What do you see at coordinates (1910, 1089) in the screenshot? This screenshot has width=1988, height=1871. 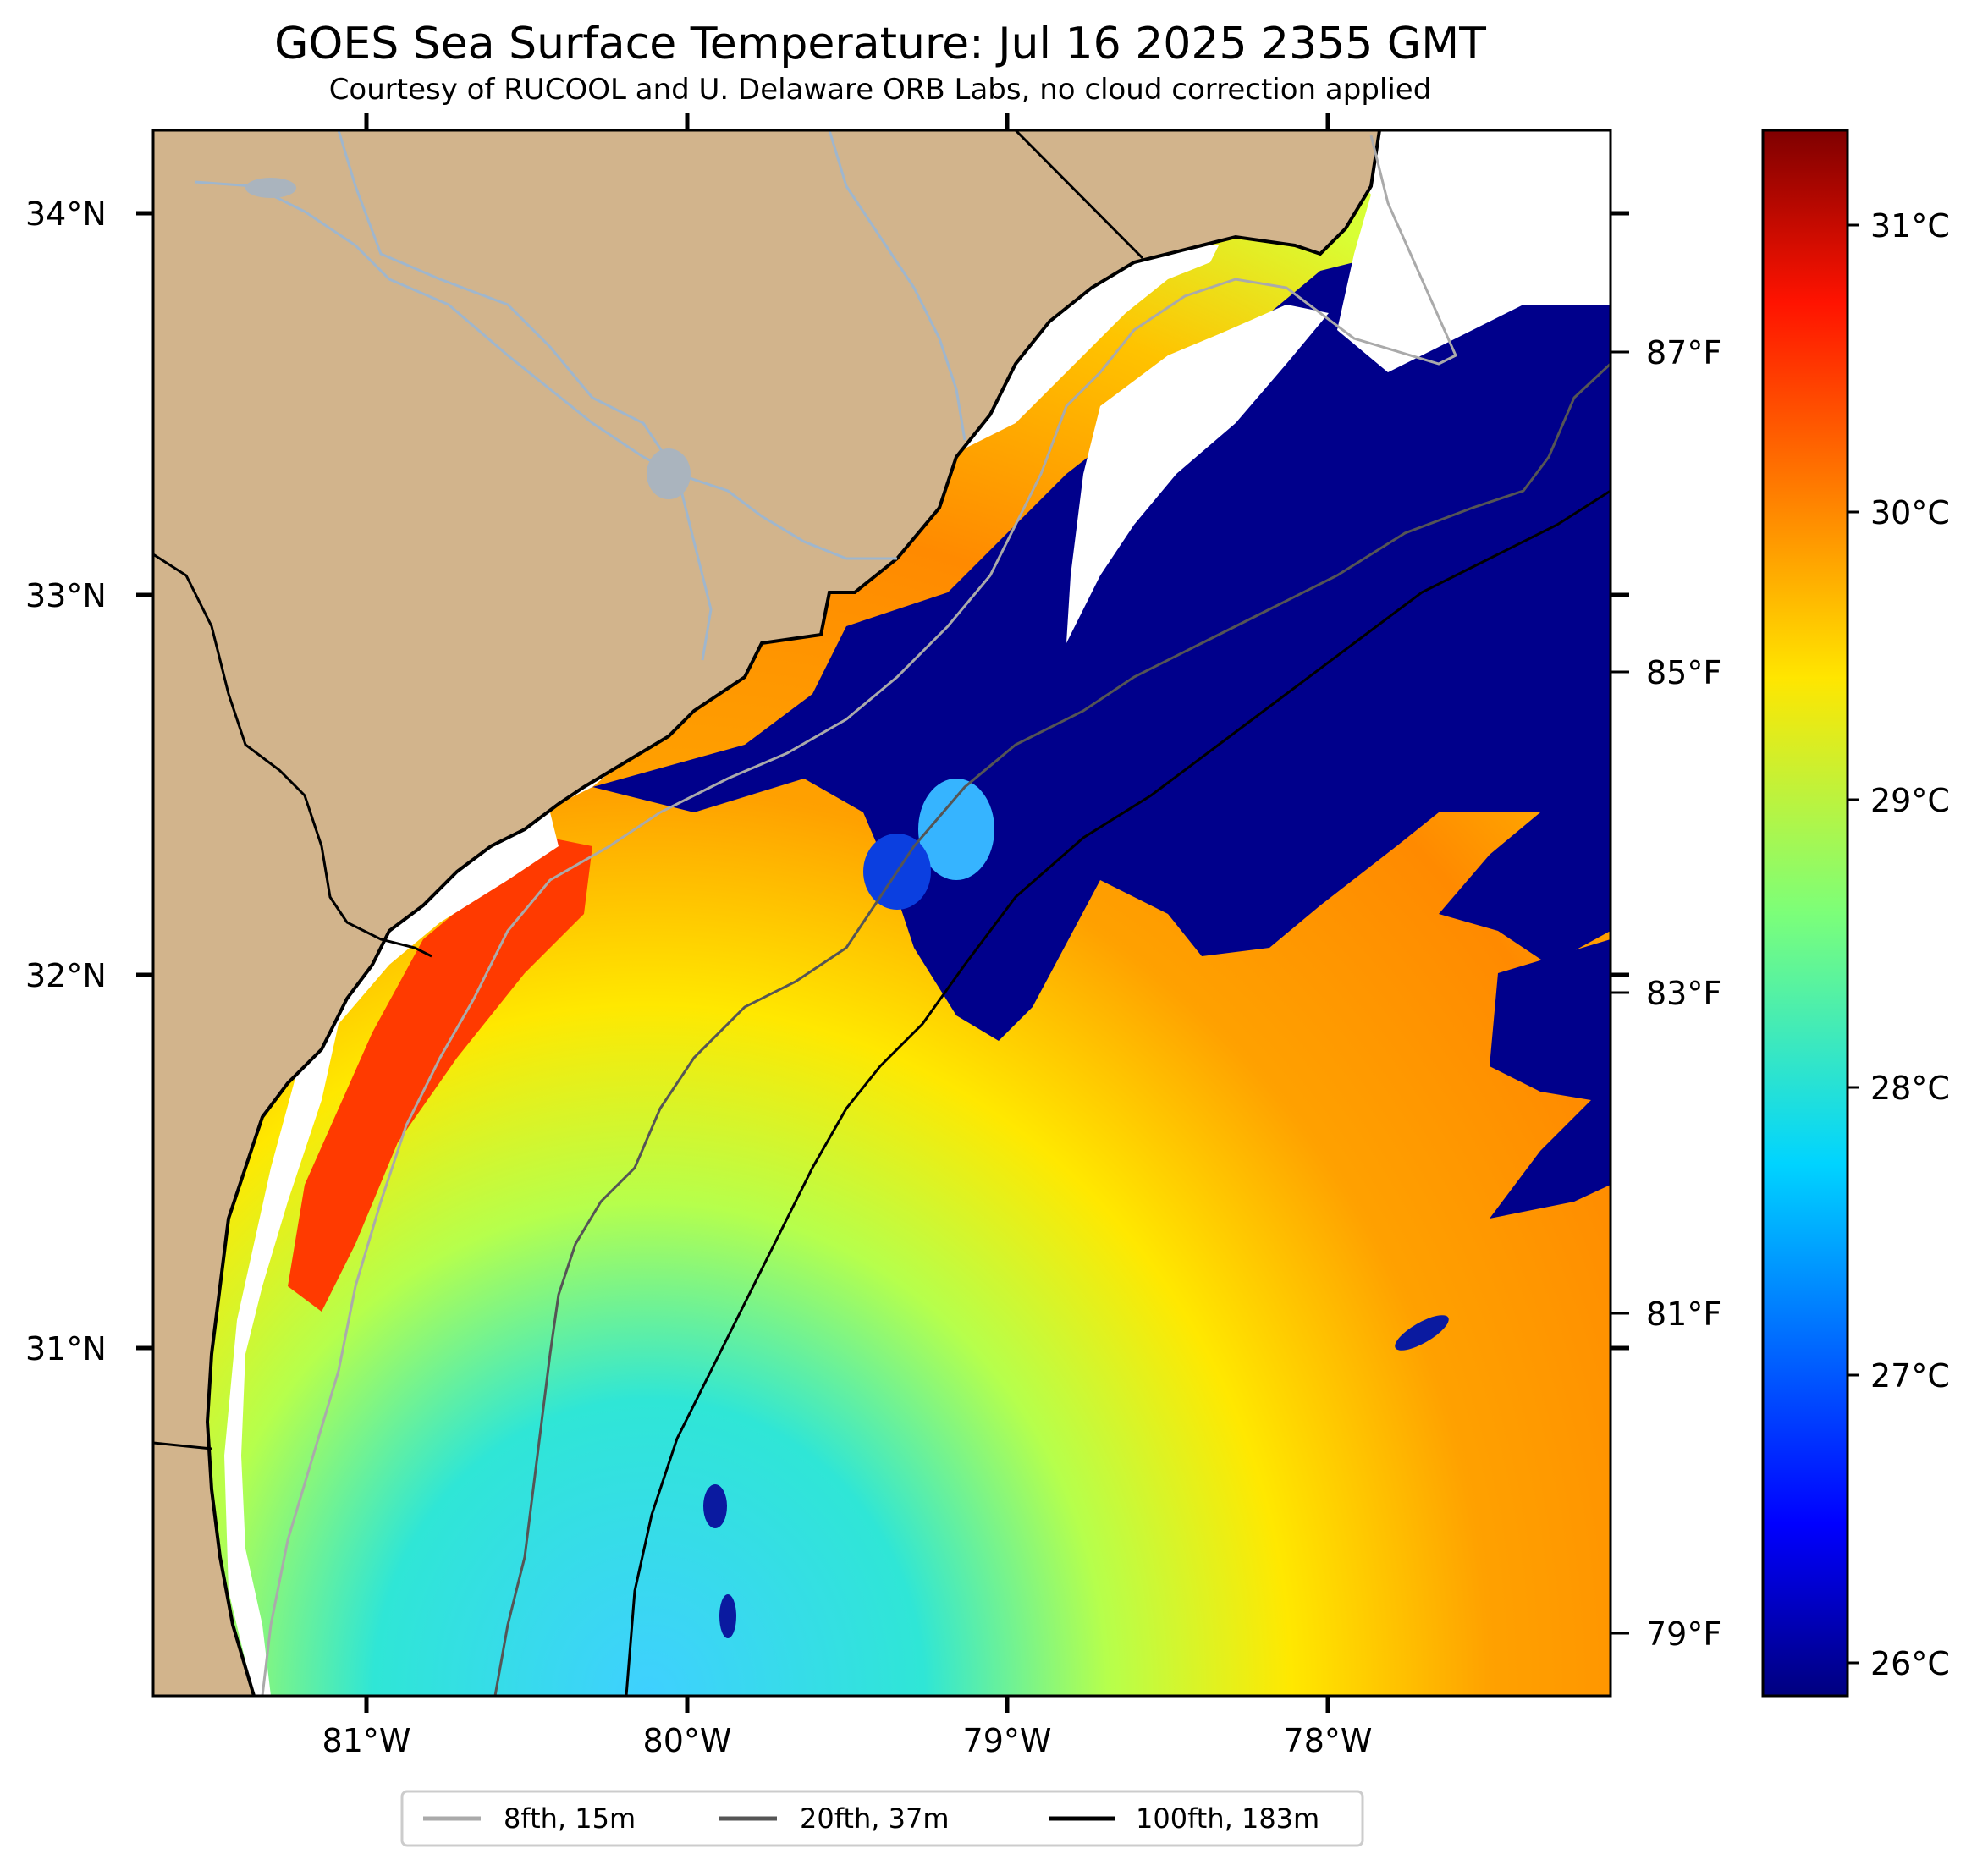 I see `colorbar-label-28: 28°C` at bounding box center [1910, 1089].